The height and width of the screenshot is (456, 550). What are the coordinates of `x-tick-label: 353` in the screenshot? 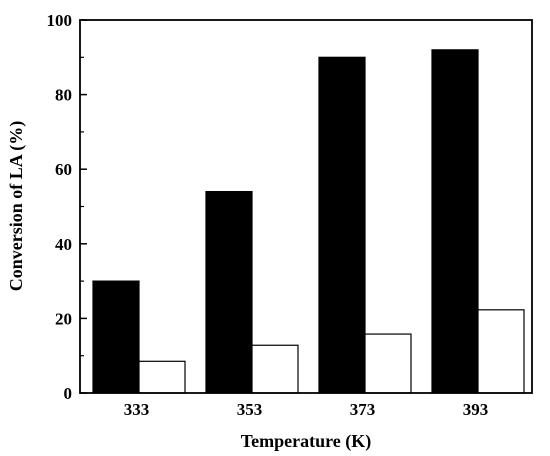 It's located at (250, 409).